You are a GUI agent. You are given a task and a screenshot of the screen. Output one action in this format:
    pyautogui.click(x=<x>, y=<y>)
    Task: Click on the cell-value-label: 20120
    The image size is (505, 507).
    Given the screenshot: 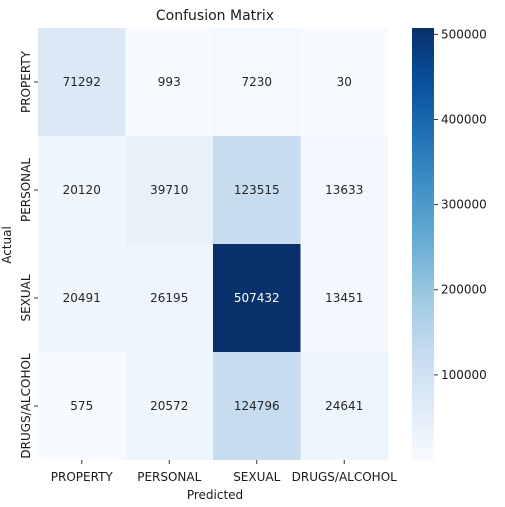 What is the action you would take?
    pyautogui.click(x=82, y=190)
    